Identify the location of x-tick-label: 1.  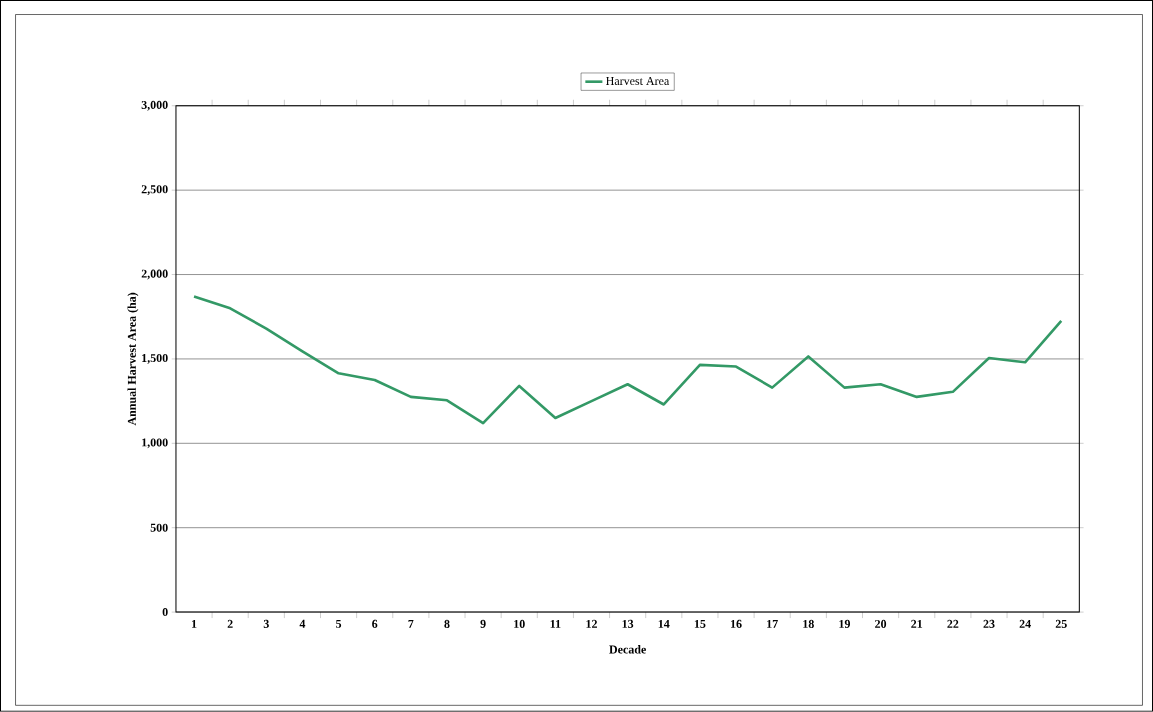
(194, 623).